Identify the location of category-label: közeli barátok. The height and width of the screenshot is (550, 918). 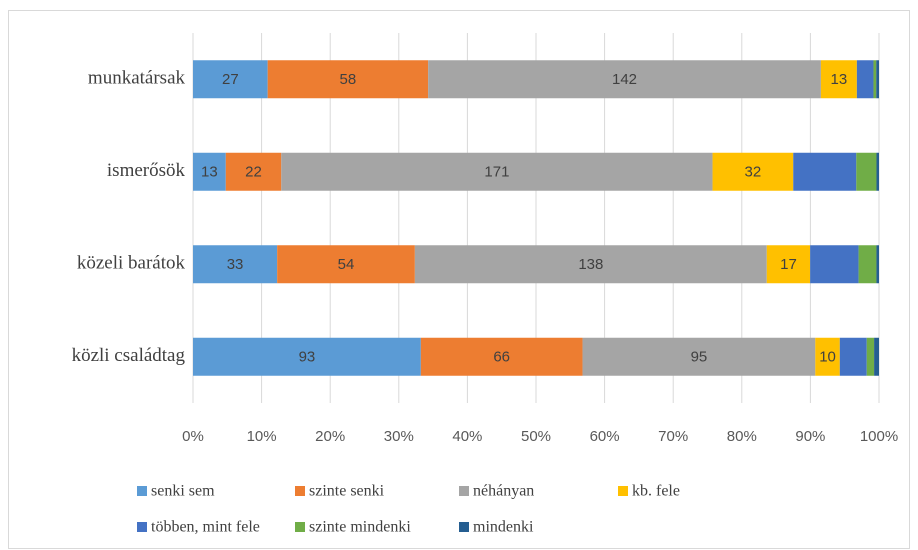
(131, 263).